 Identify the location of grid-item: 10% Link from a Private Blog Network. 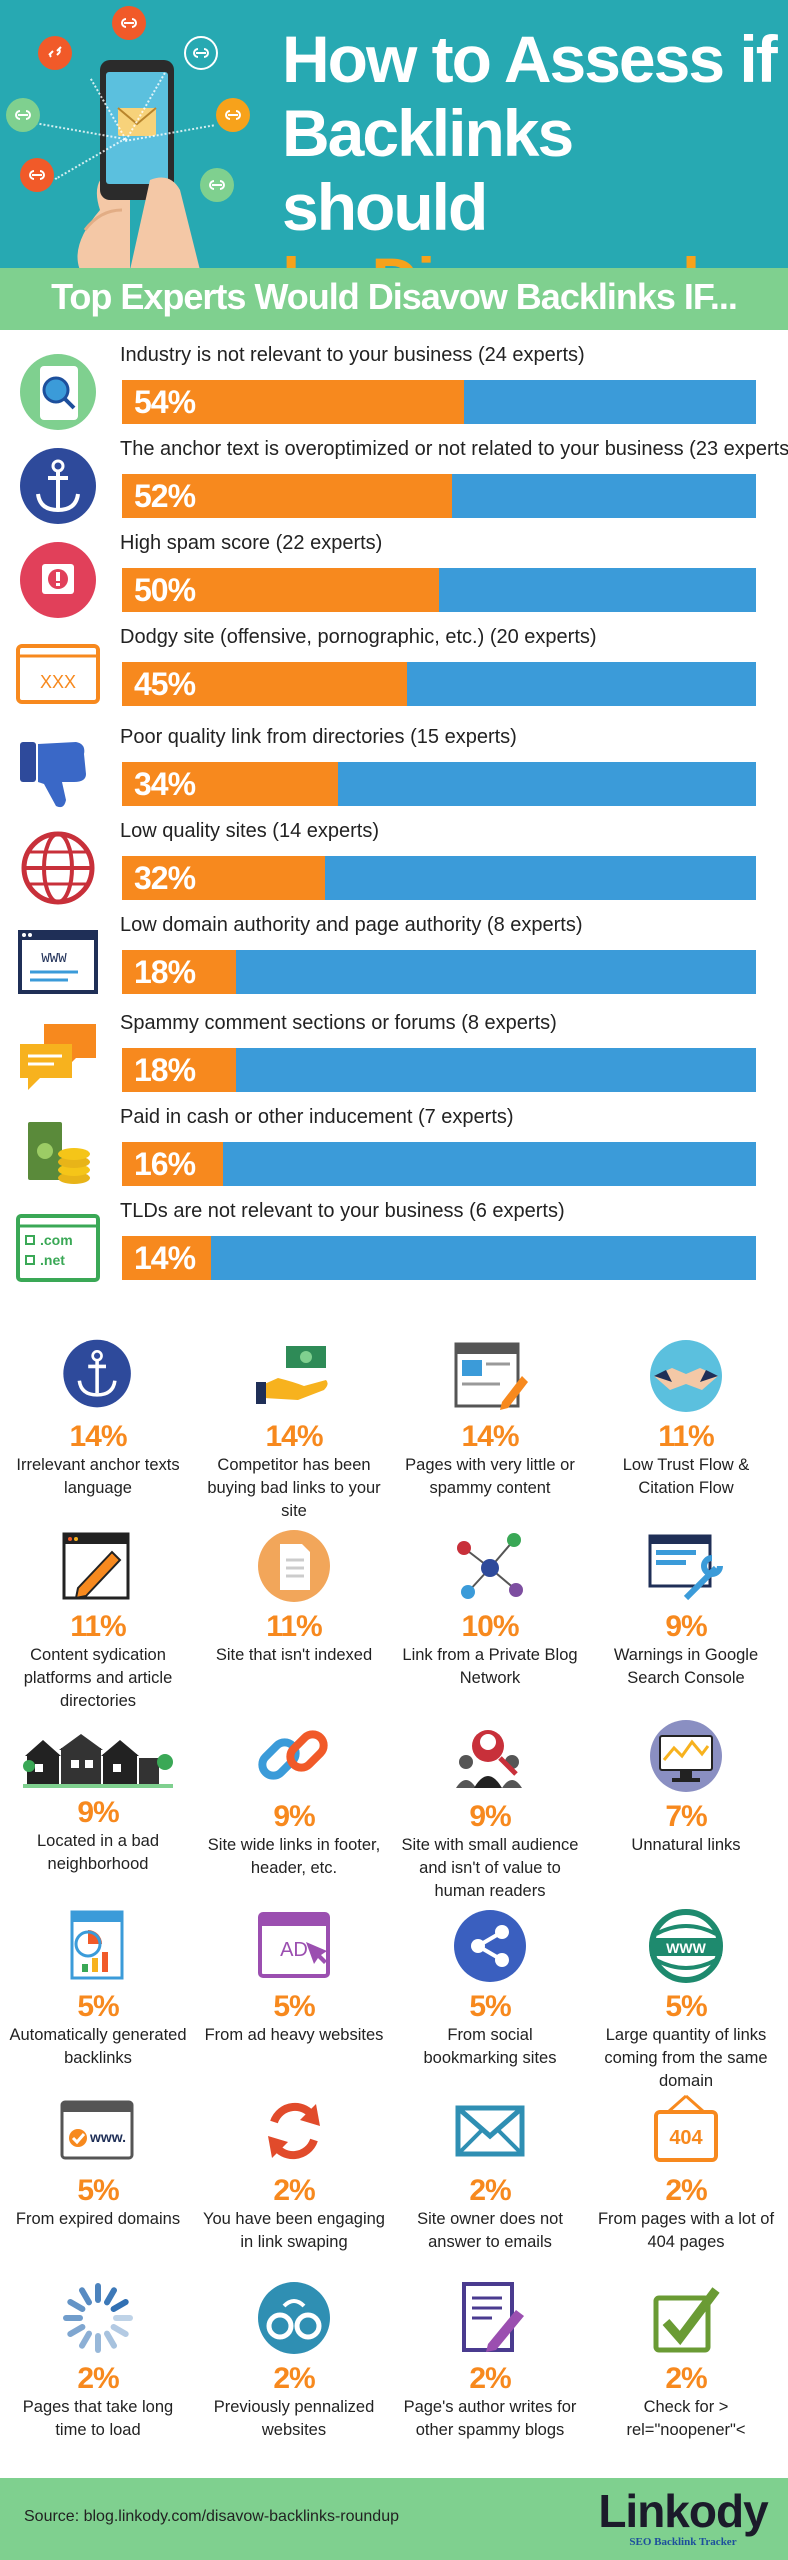
(490, 1609).